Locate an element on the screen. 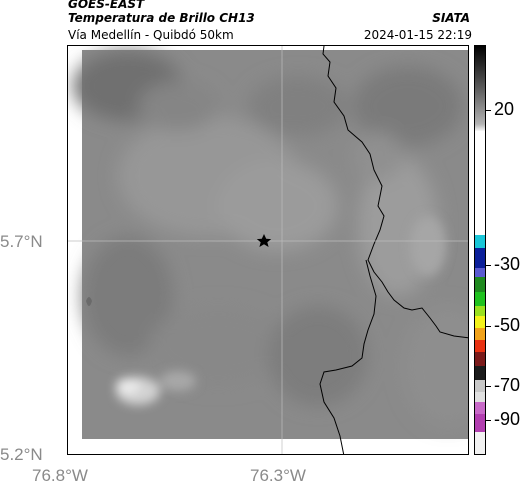  star-icon is located at coordinates (264, 240).